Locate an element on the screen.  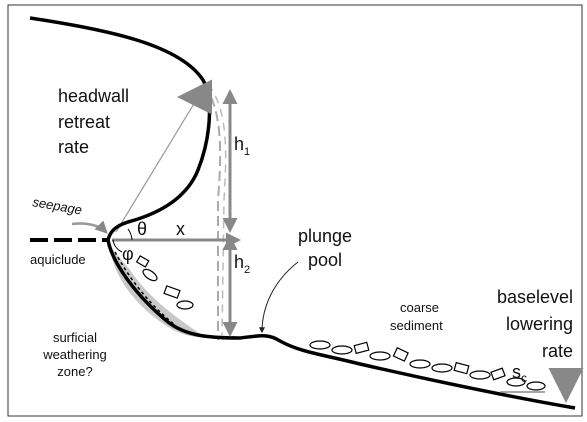
label: 2 is located at coordinates (247, 270).